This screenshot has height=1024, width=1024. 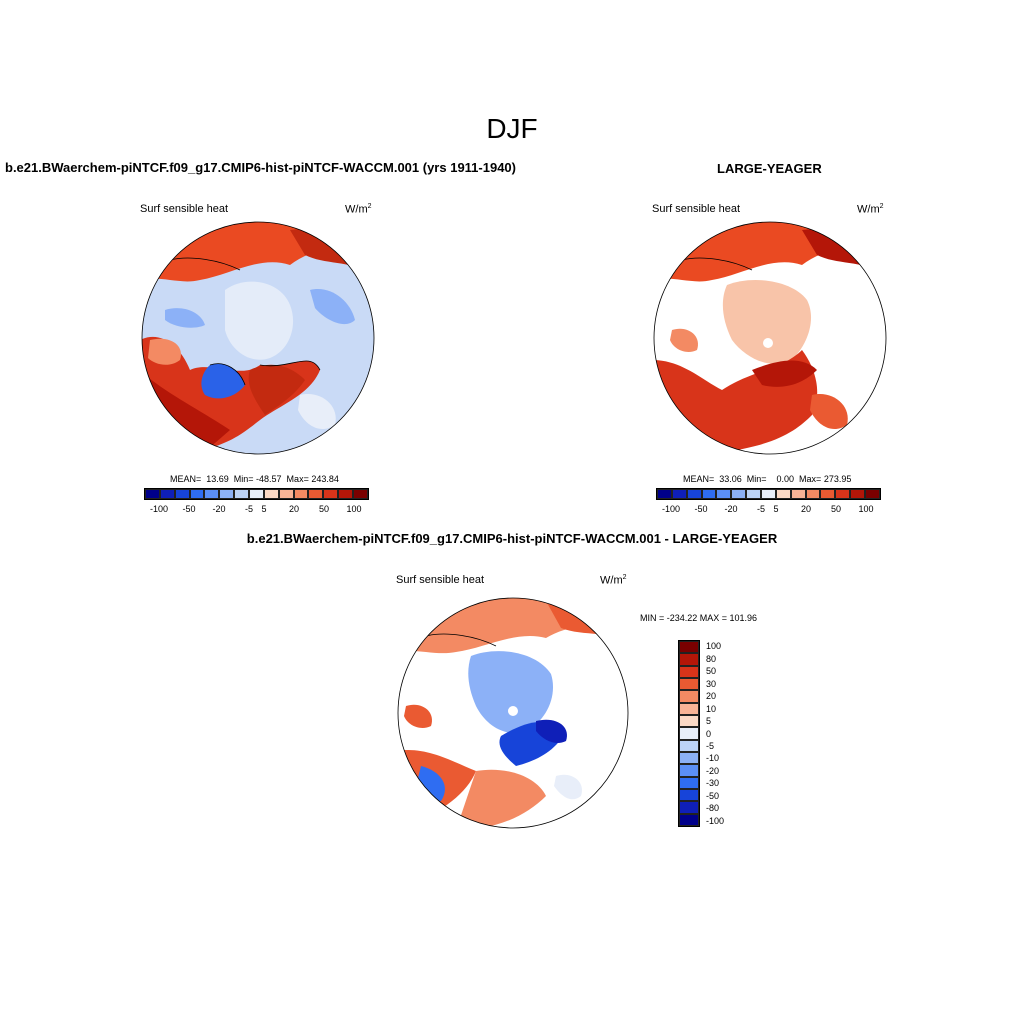 What do you see at coordinates (713, 783) in the screenshot?
I see `colorbar-tick-label: -30` at bounding box center [713, 783].